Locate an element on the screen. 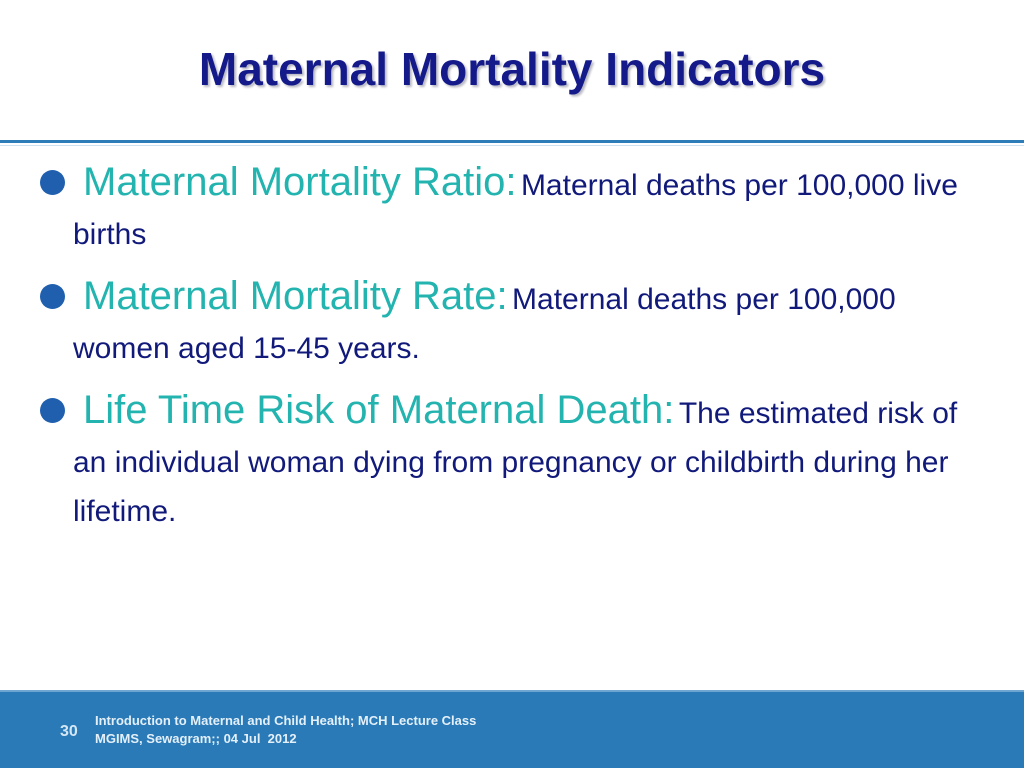 The image size is (1024, 768). bullet-term: Maternal Mortality Rate: is located at coordinates (295, 296).